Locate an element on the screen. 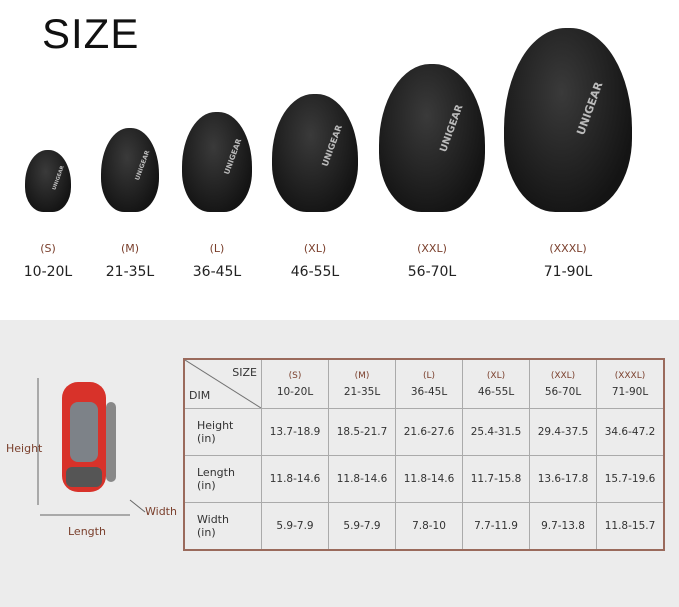 This screenshot has width=679, height=607. row-header: Height (in) is located at coordinates (222, 432).